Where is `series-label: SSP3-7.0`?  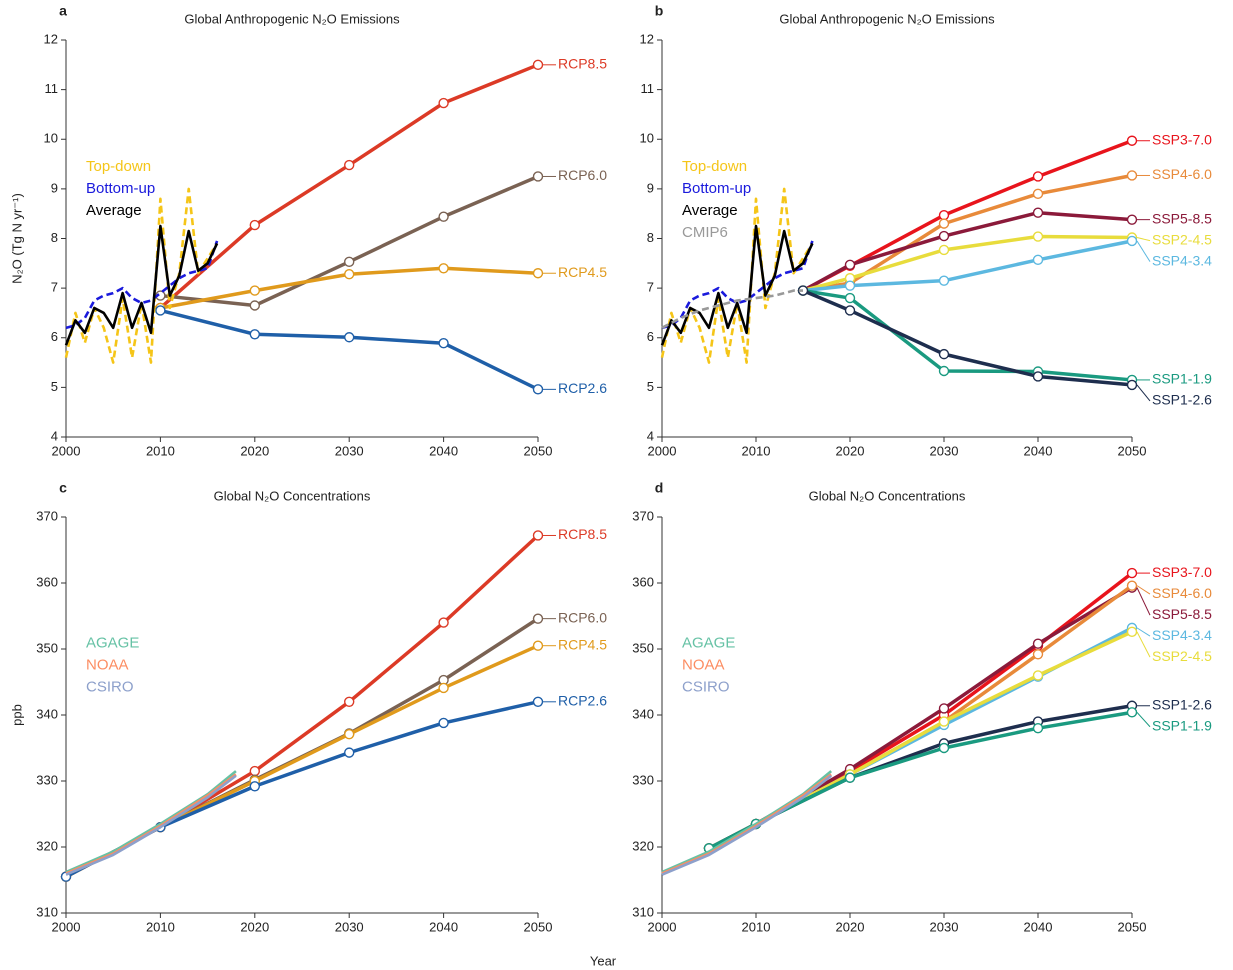 series-label: SSP3-7.0 is located at coordinates (1182, 572).